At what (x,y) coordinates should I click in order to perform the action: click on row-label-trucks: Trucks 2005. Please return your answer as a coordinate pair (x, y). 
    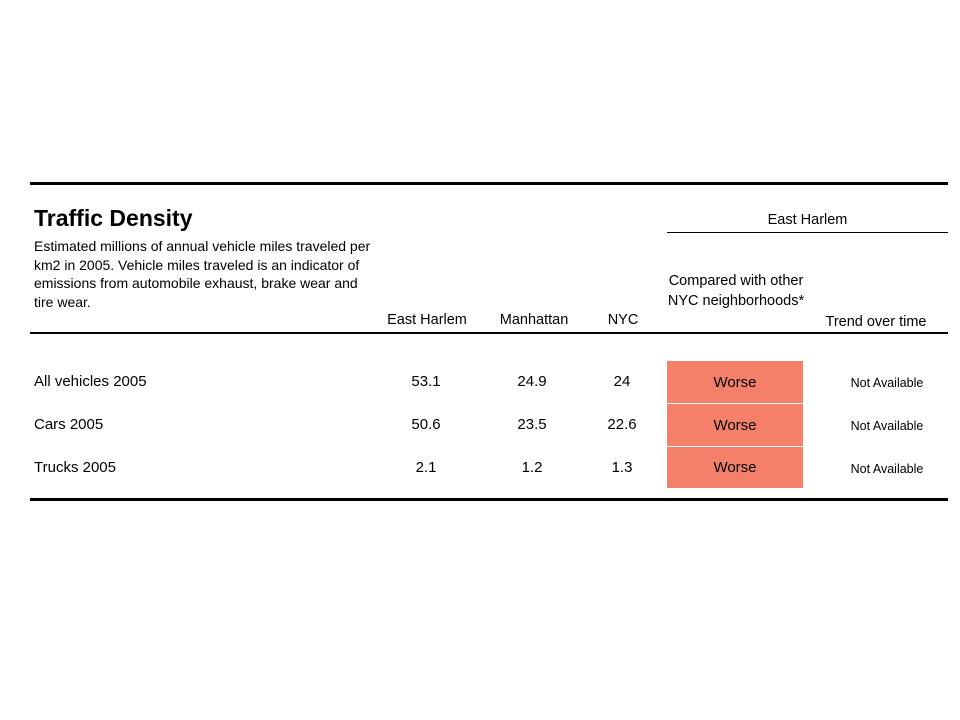
    Looking at the image, I should click on (75, 467).